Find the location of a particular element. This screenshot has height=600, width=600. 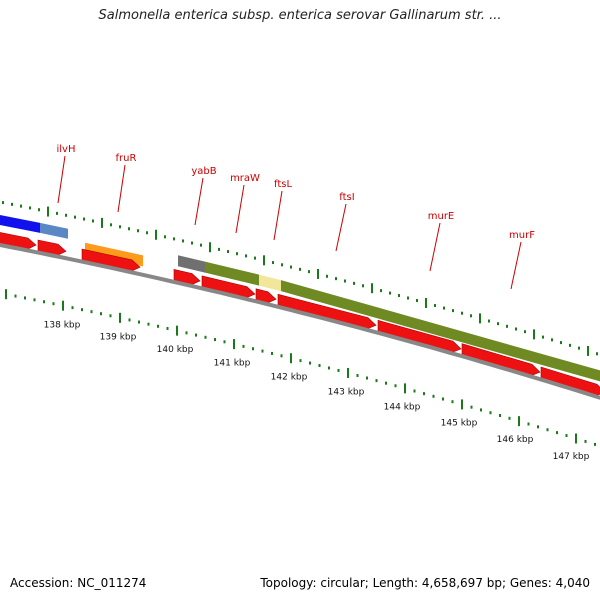

scale-label: 143 kbp is located at coordinates (346, 392).